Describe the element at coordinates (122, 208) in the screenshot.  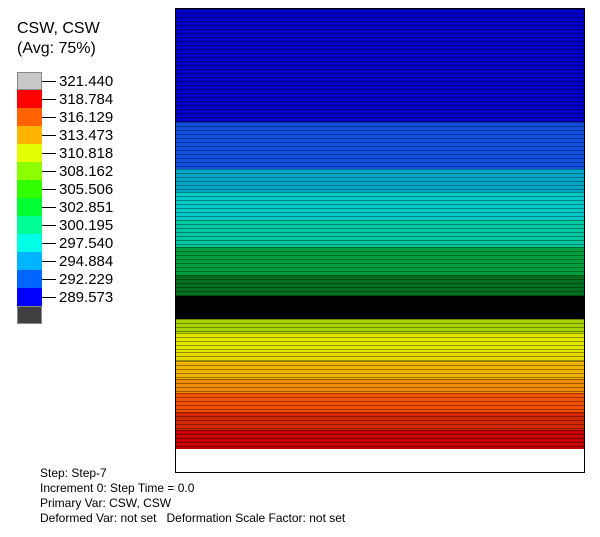
I see `legend-tick: 302.851` at that location.